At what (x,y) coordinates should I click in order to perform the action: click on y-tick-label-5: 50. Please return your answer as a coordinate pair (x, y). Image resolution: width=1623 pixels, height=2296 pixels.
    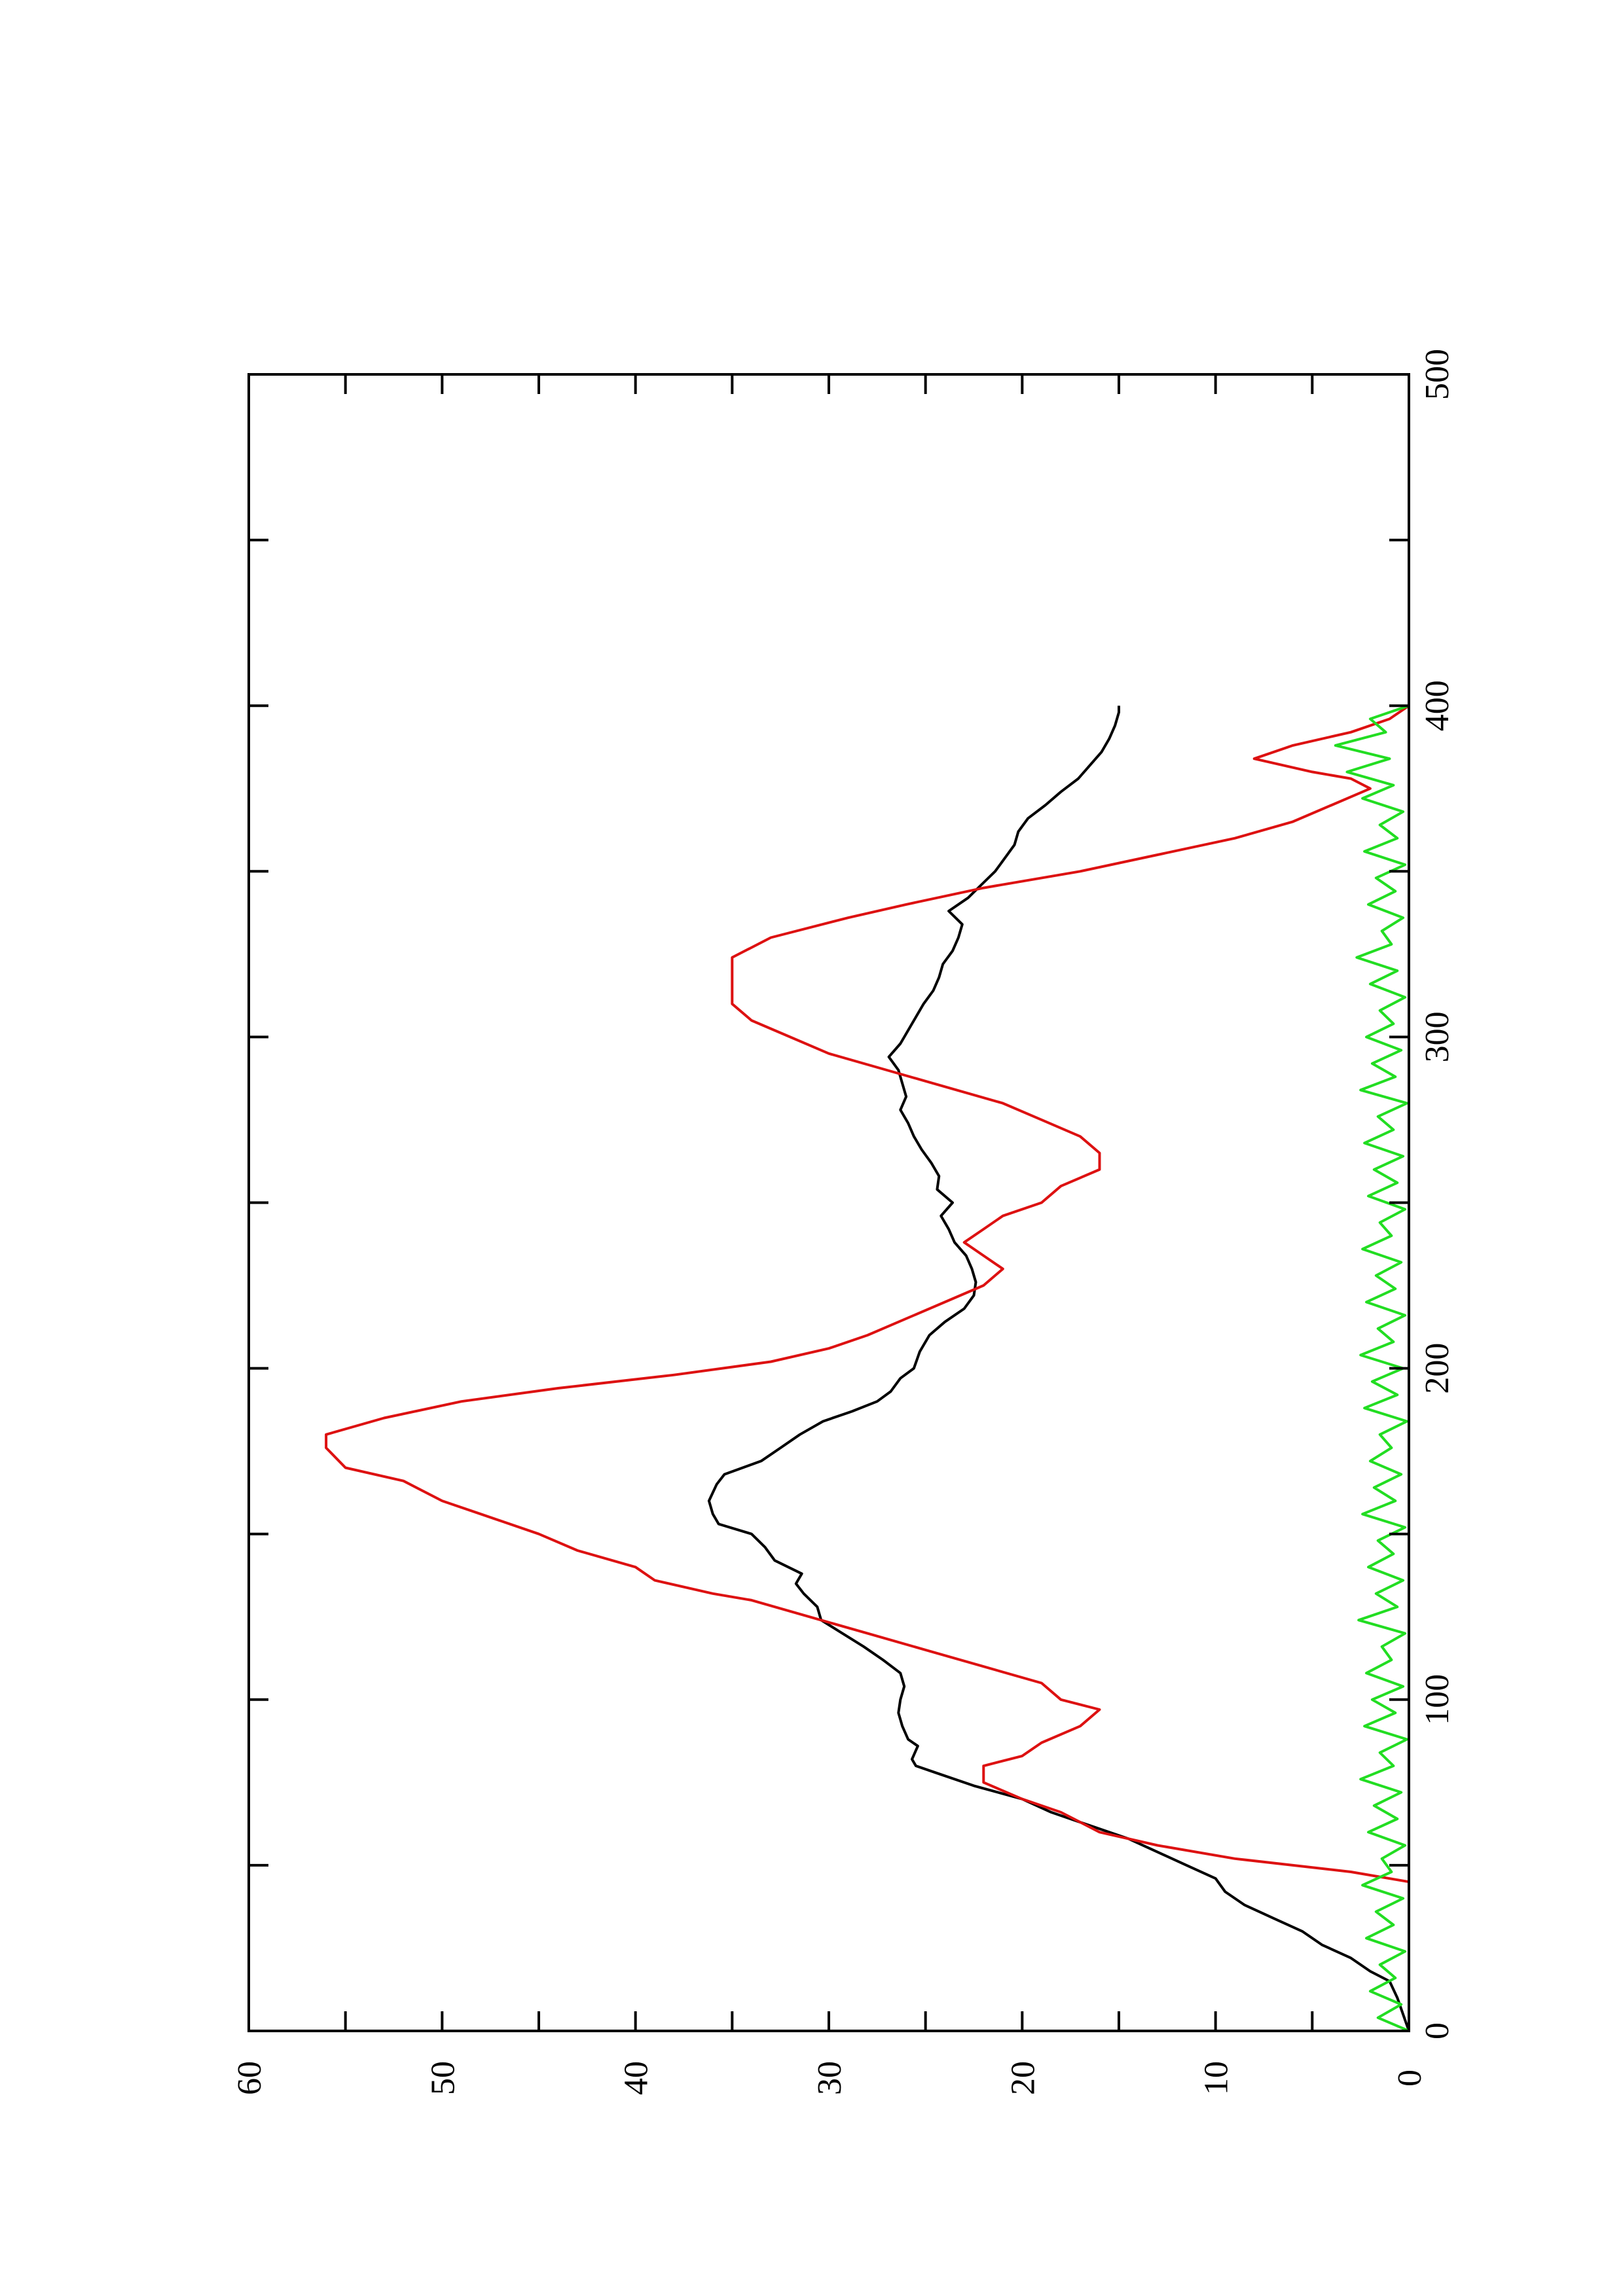
    Looking at the image, I should click on (443, 2078).